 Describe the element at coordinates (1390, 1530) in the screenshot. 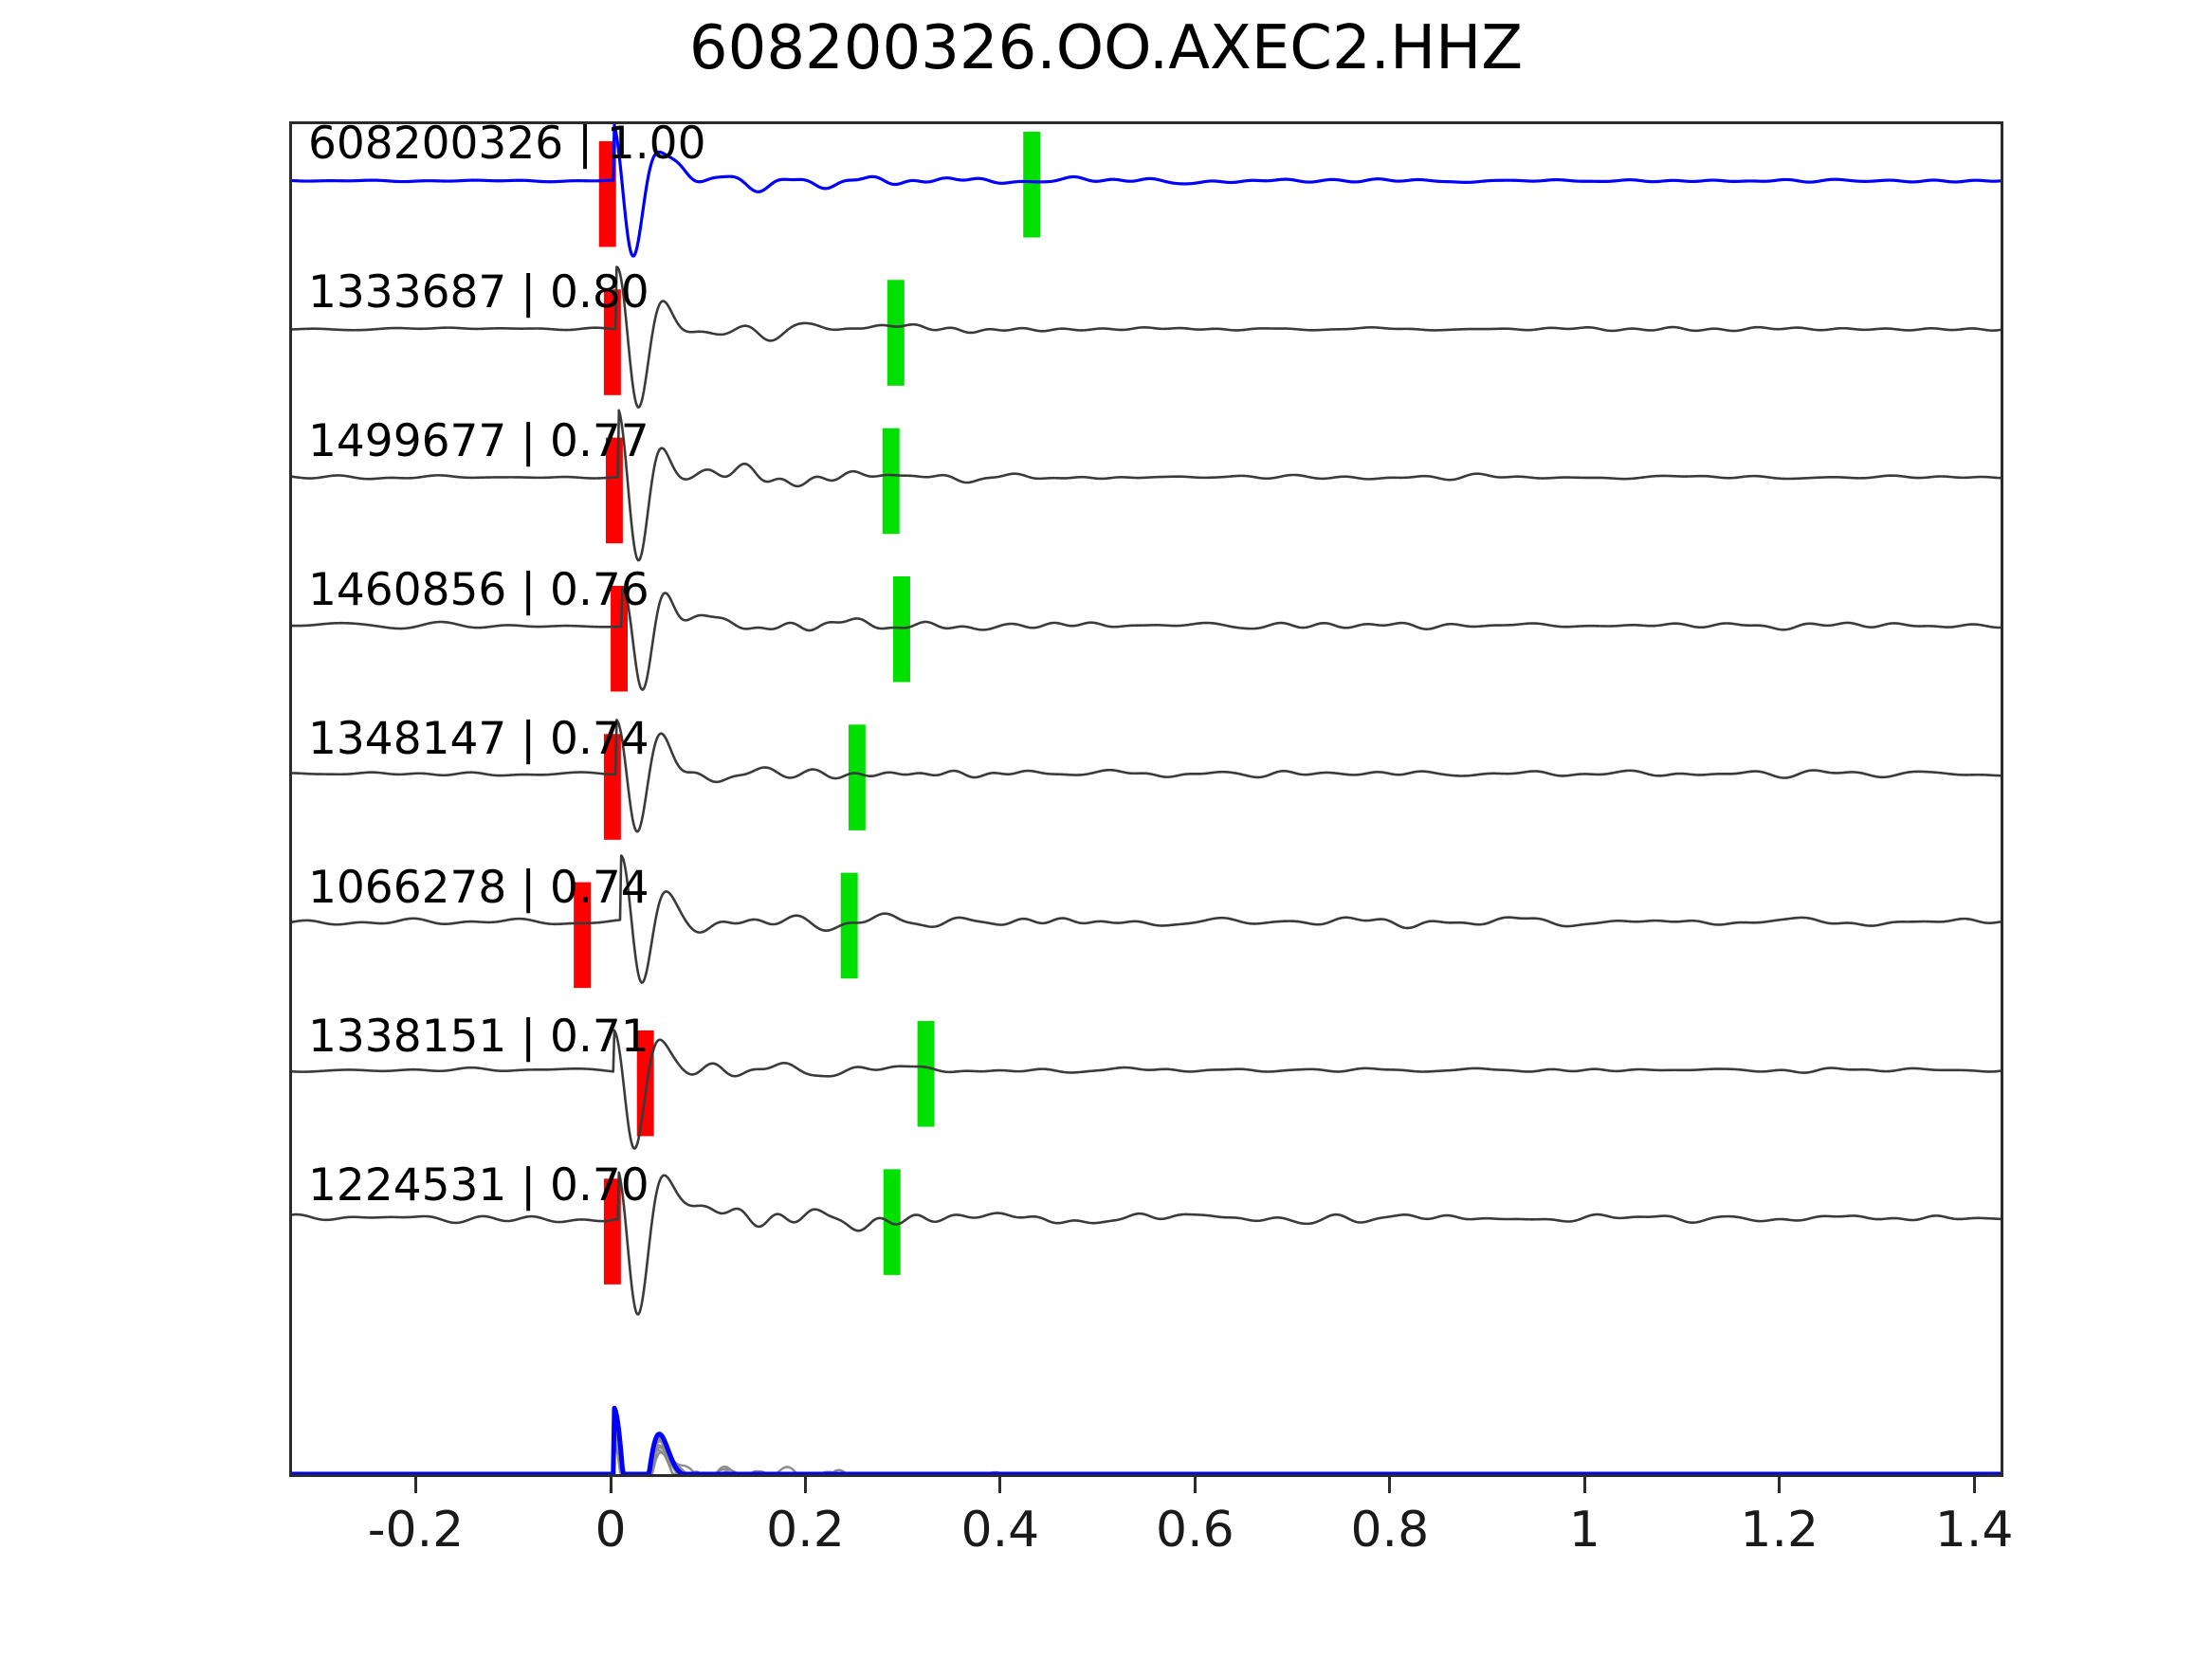

I see `x-axis-tick-label: 0.8` at that location.